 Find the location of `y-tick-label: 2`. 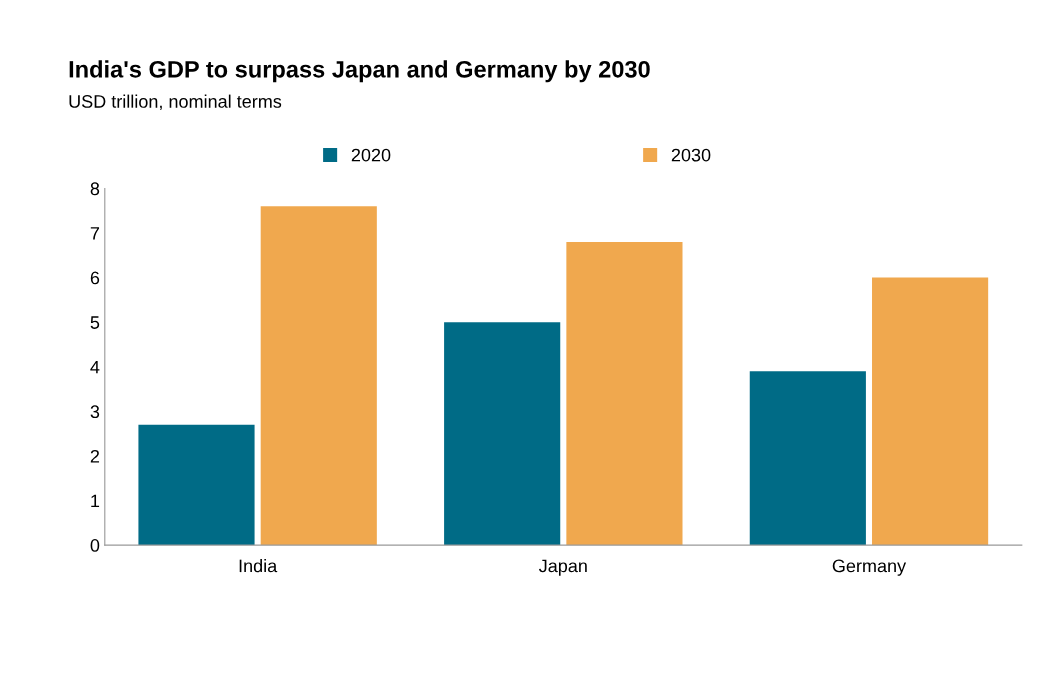

y-tick-label: 2 is located at coordinates (95, 456).